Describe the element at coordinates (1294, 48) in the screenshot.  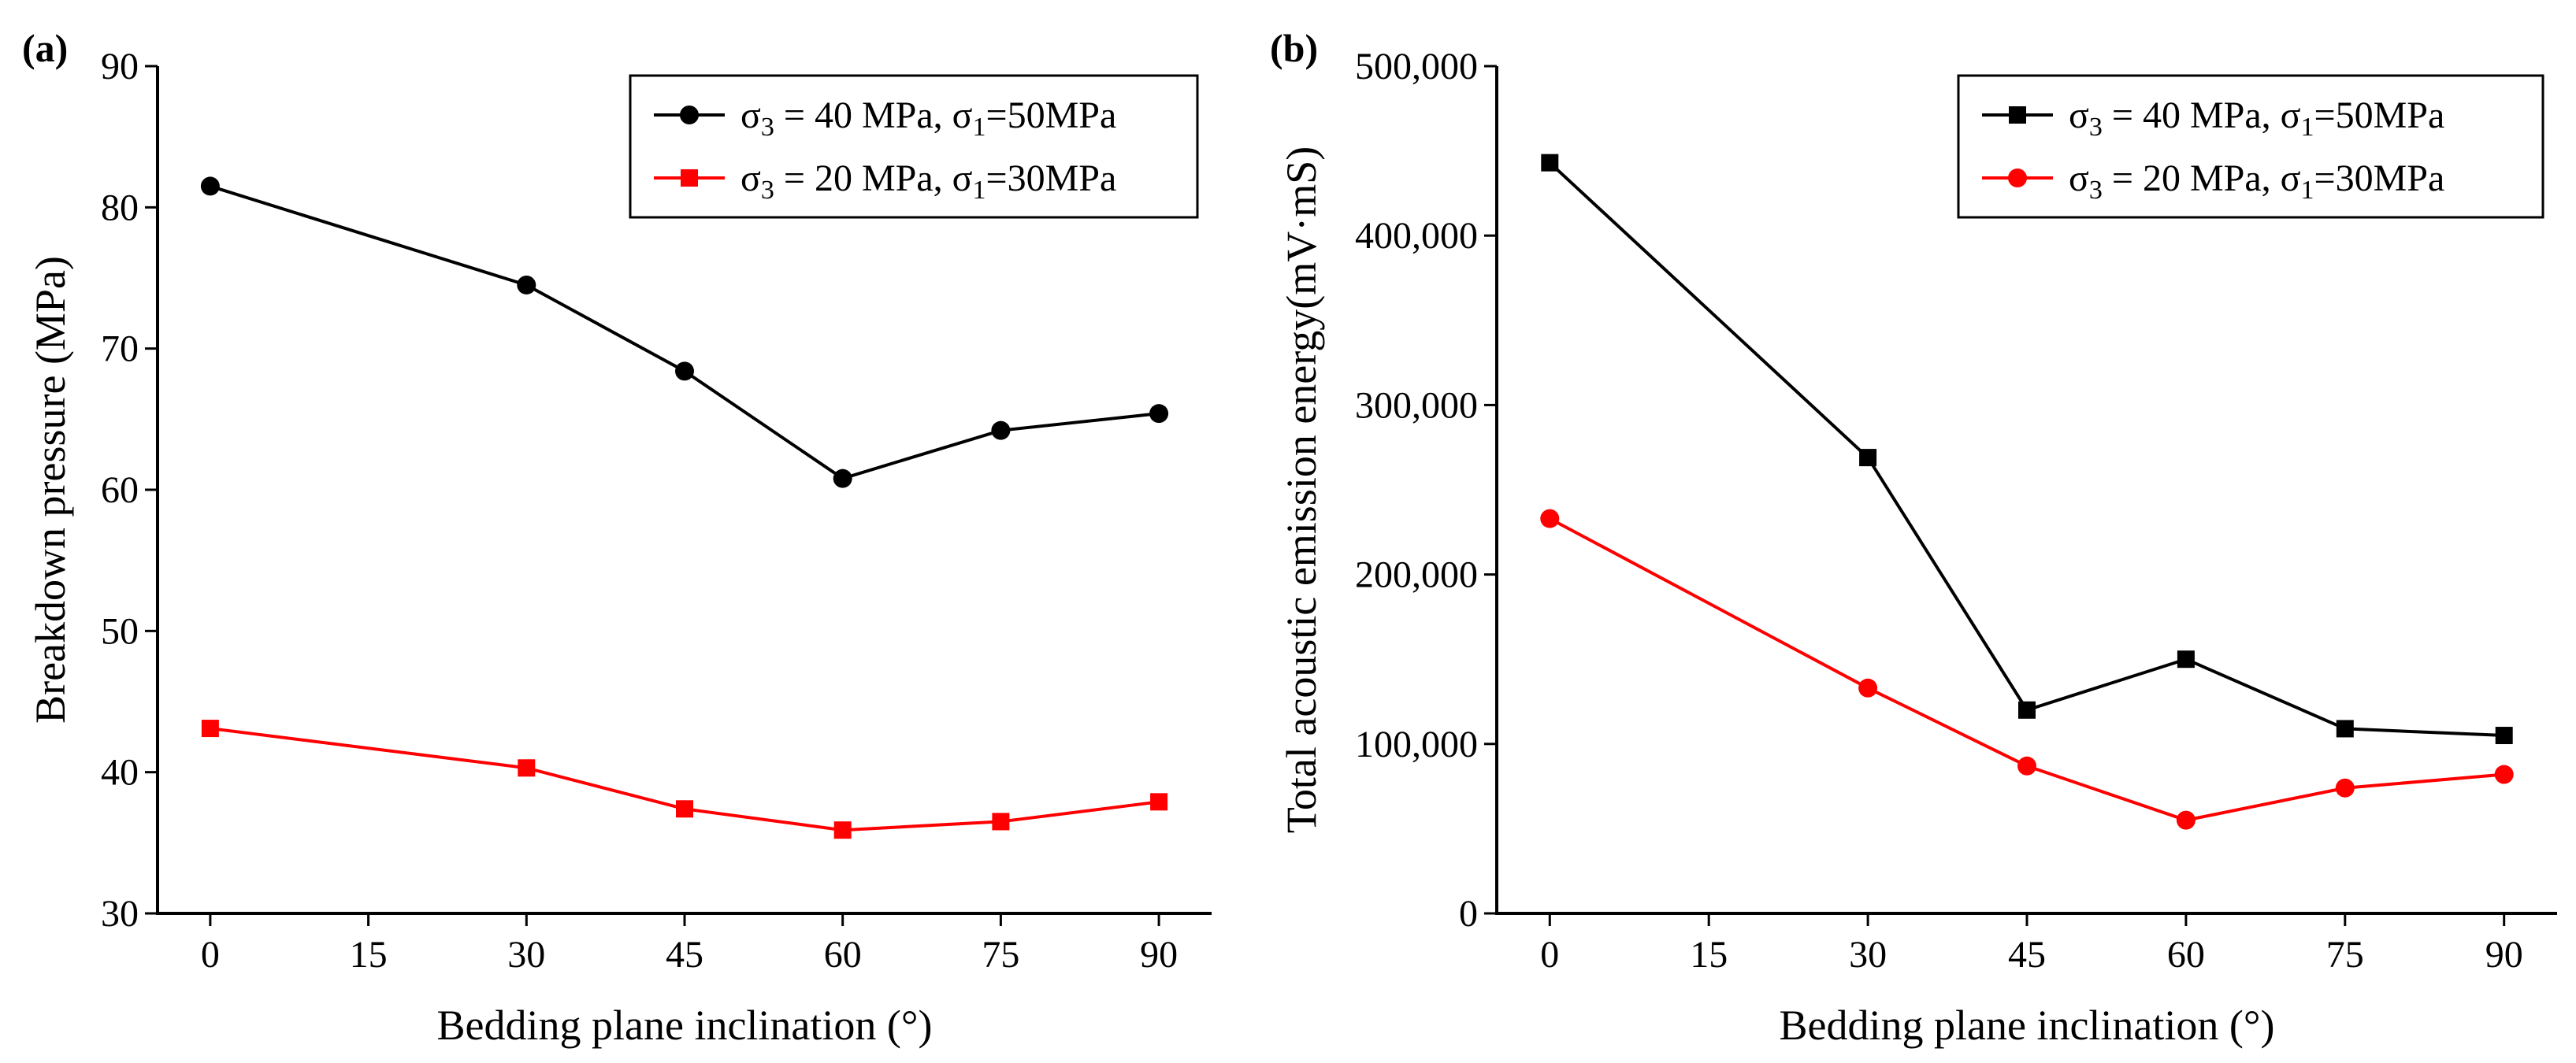
I see `panel-label: (b)` at that location.